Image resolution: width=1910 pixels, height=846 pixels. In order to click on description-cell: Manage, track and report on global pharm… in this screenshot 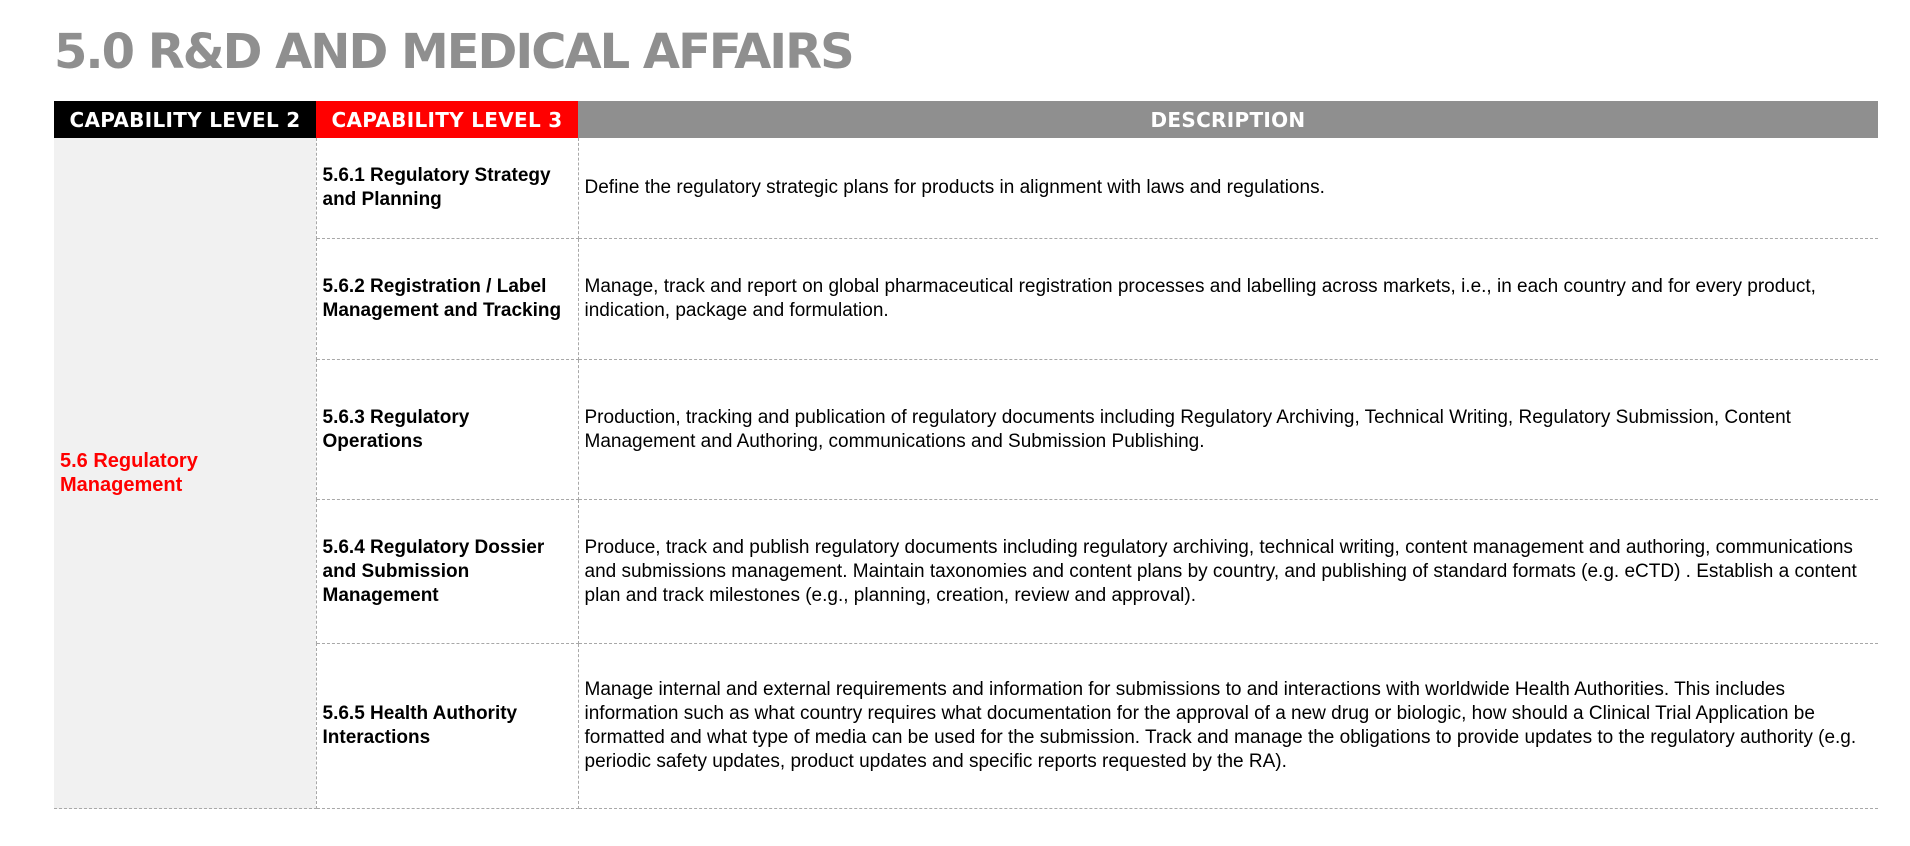, I will do `click(1228, 299)`.